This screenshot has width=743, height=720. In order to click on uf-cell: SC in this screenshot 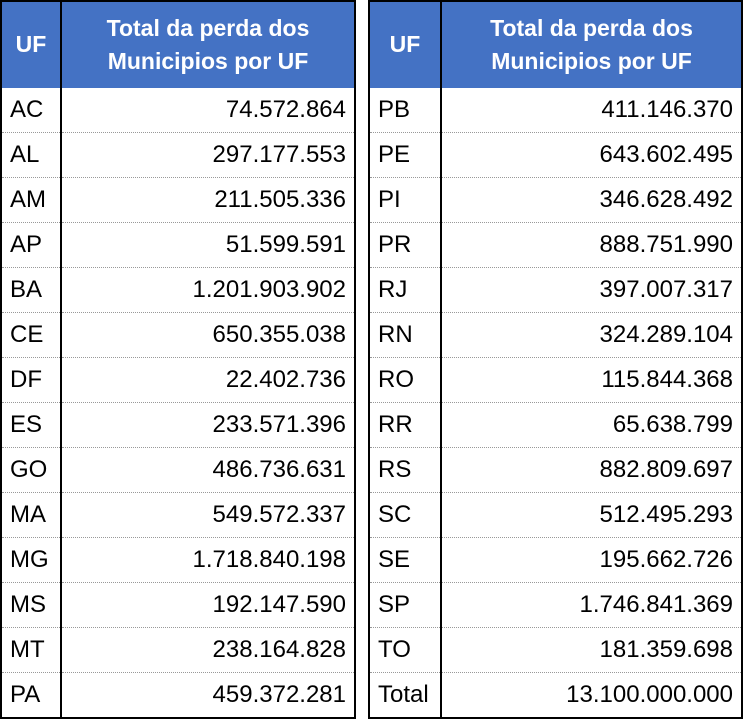, I will do `click(405, 515)`.